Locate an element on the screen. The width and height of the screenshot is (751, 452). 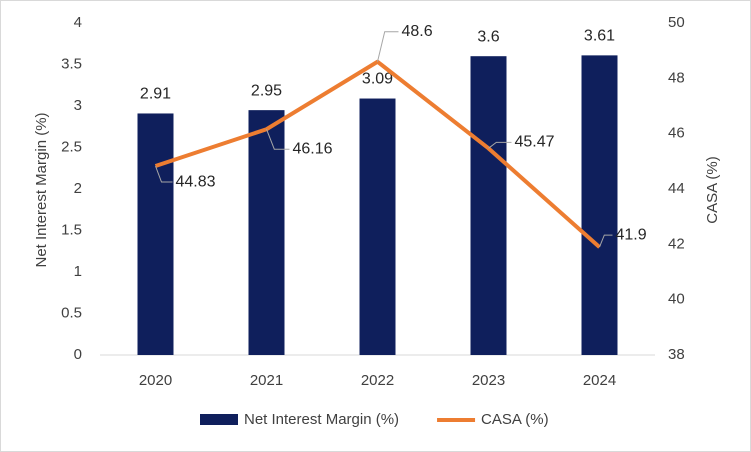
x-tick-label: 2024 is located at coordinates (599, 380).